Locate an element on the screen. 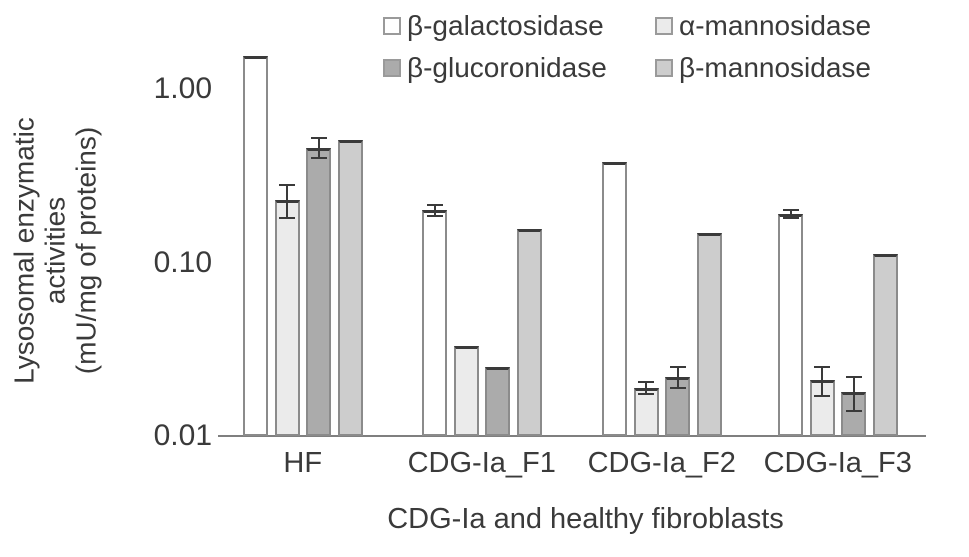 The height and width of the screenshot is (557, 969). legend-item: β-galactosidase is located at coordinates (519, 26).